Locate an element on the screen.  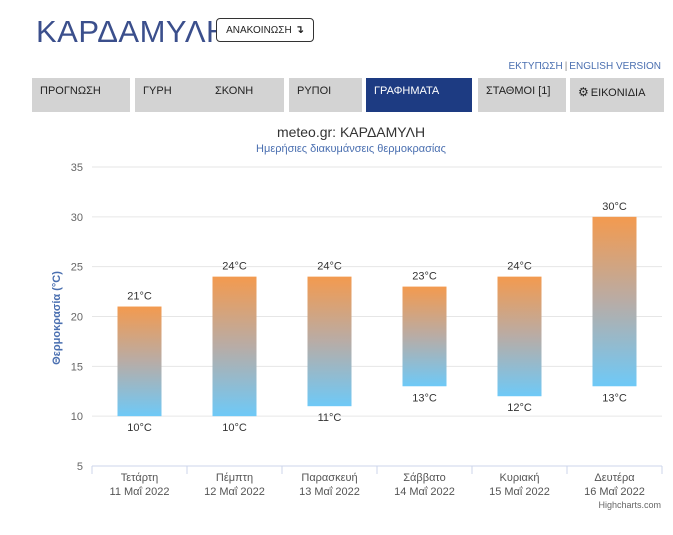
x-tick-day: Σάββατο is located at coordinates (424, 478).